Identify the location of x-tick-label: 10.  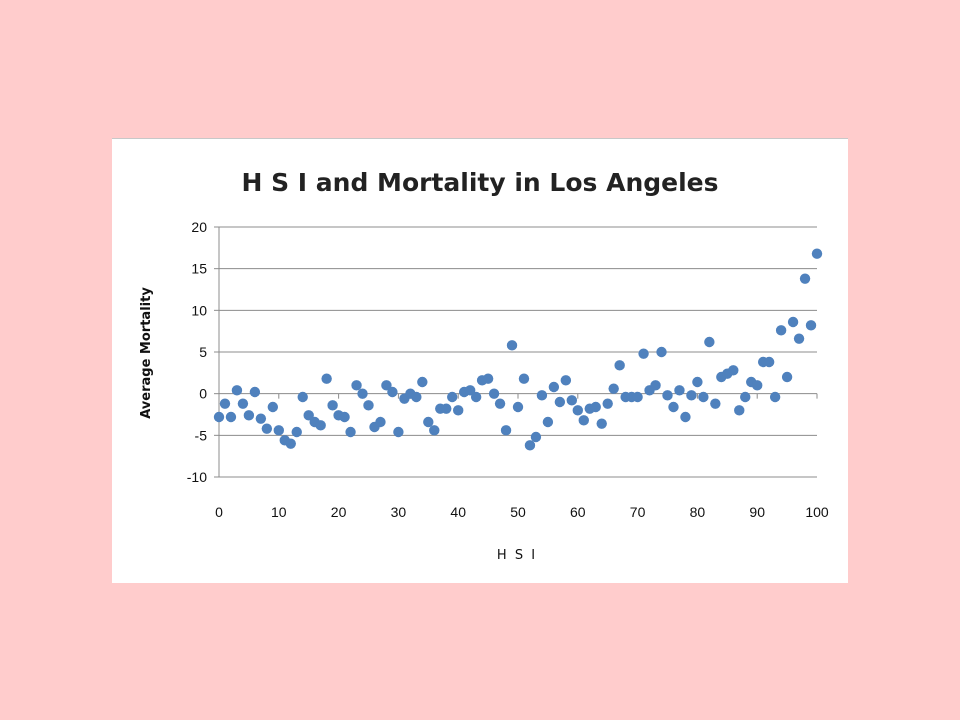
(279, 512).